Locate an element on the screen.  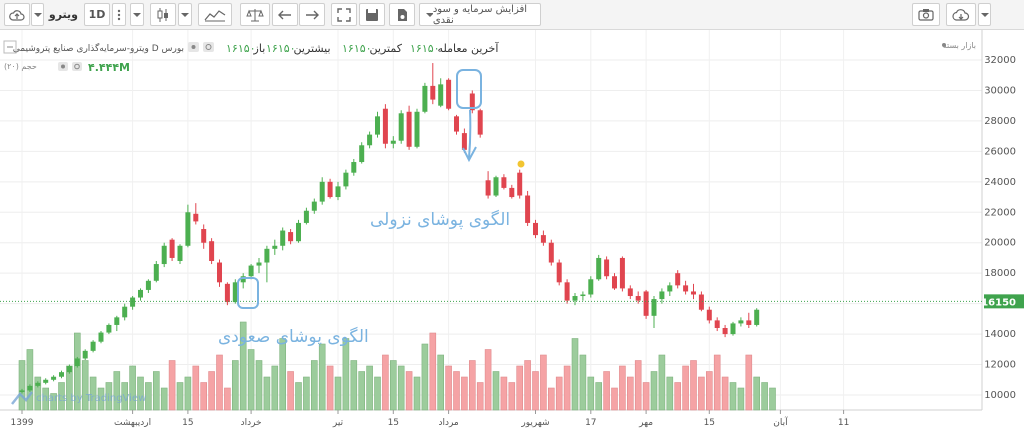
snapshot-button is located at coordinates (926, 14).